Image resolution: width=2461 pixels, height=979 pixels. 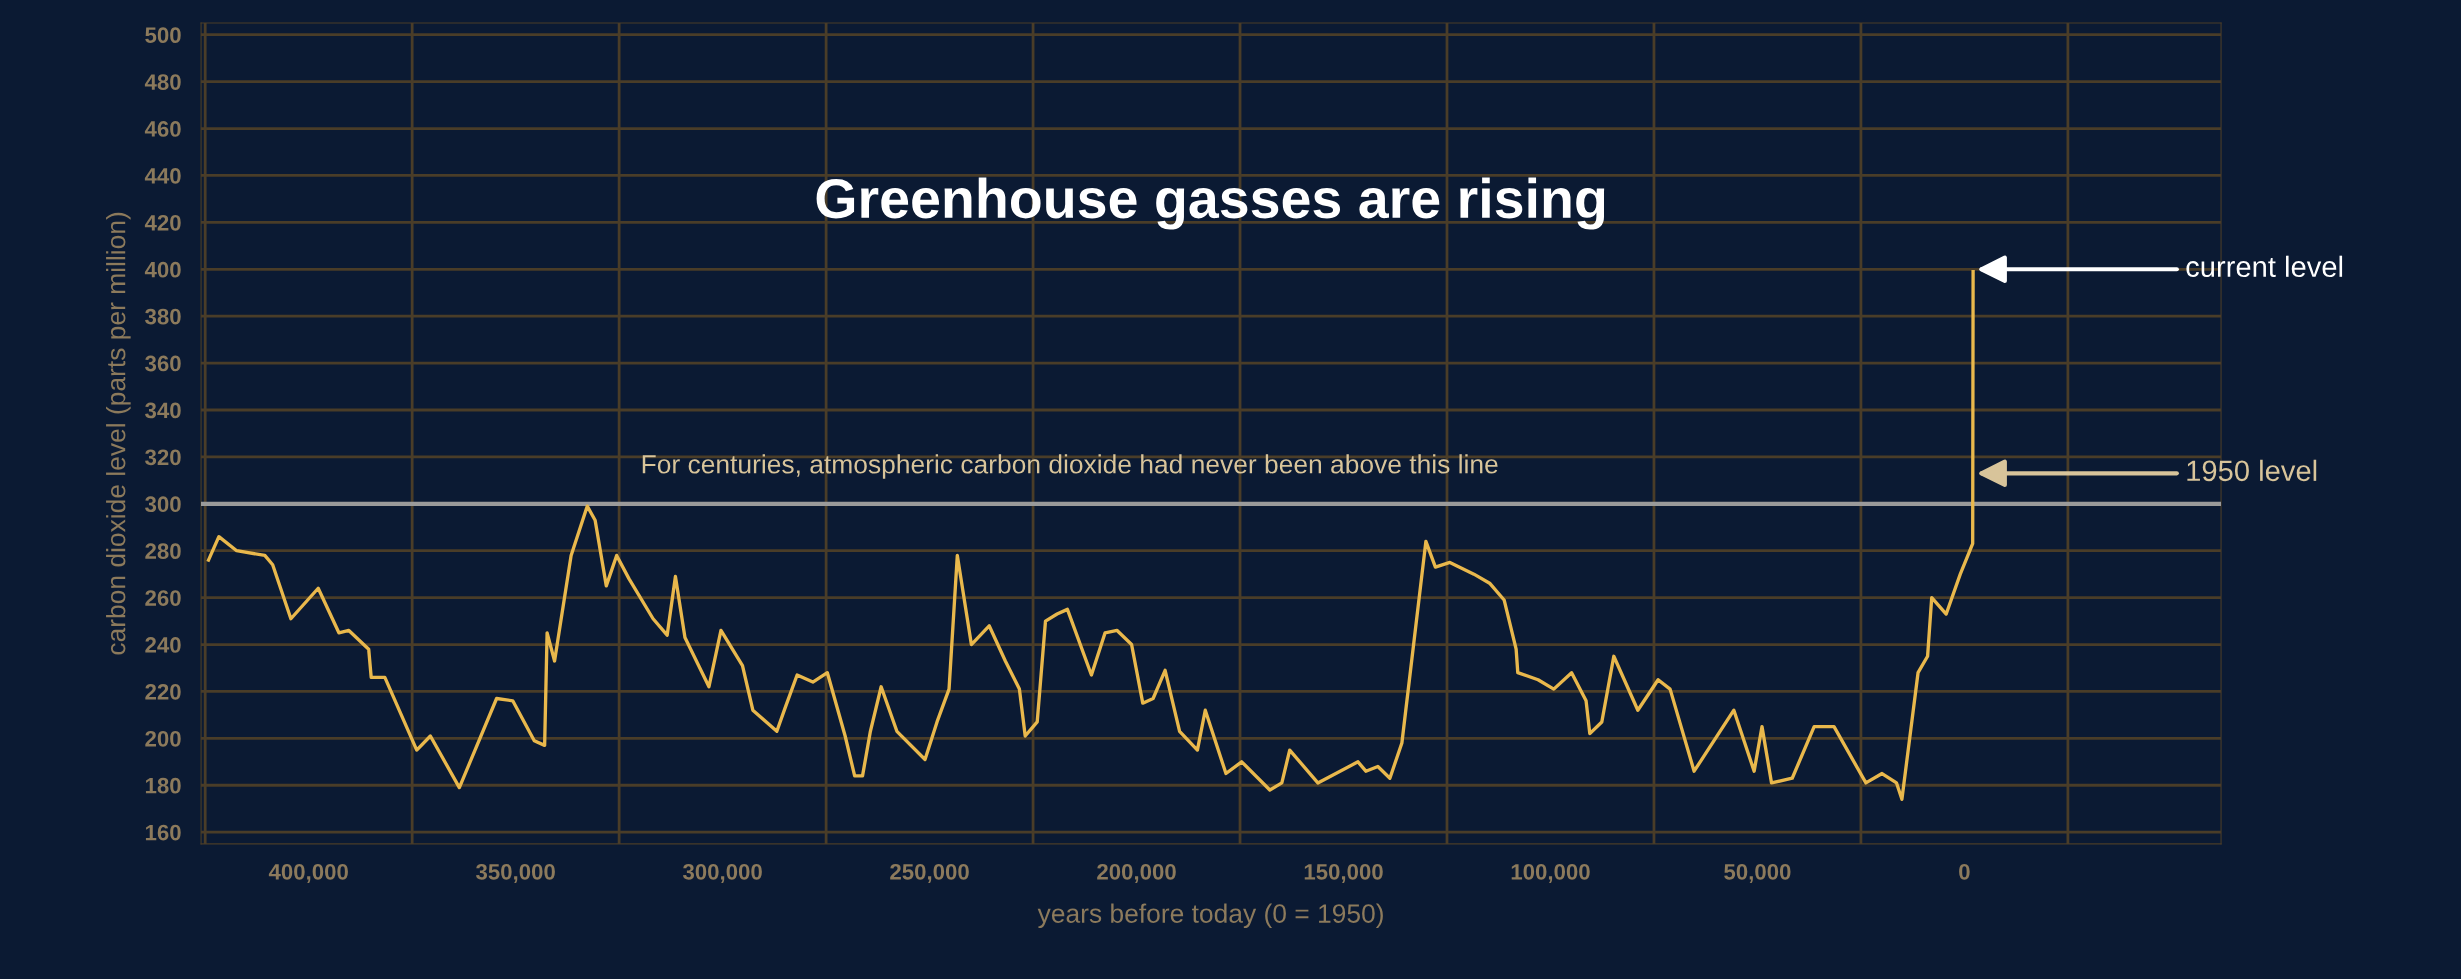 I want to click on x-tick-label: 300,000, so click(x=722, y=873).